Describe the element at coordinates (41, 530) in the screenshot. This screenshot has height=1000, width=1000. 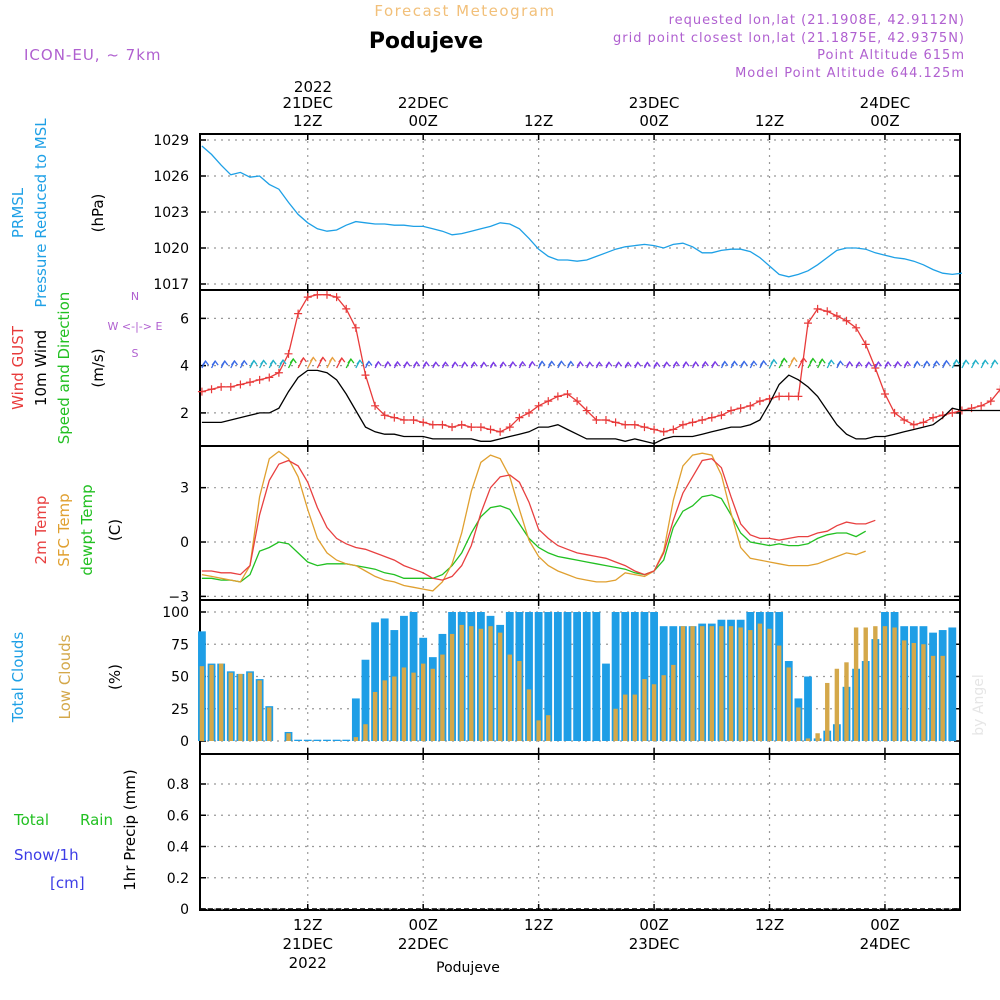
I see `temp-label-1: 2m Temp` at that location.